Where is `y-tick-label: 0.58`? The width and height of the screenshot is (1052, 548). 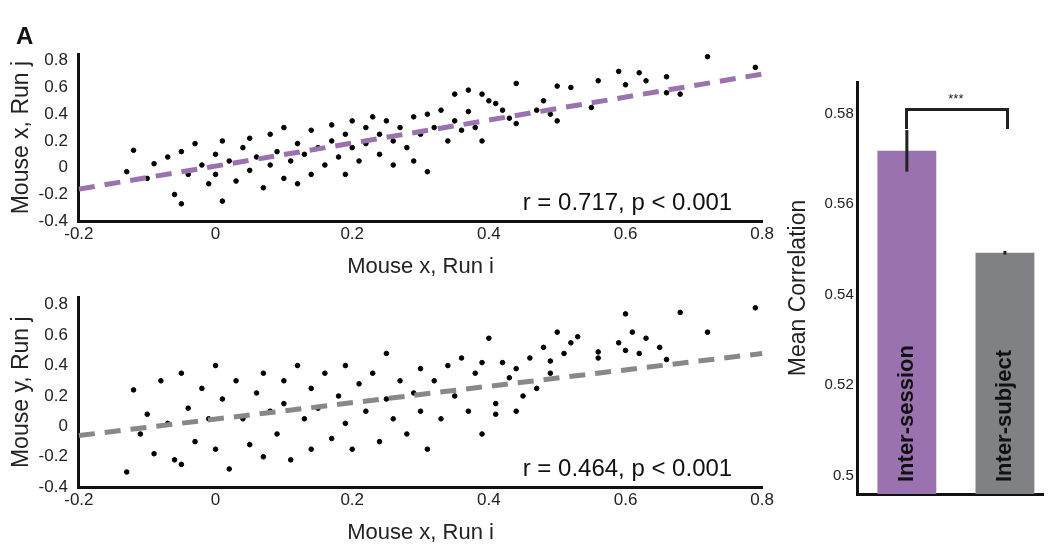 y-tick-label: 0.58 is located at coordinates (839, 112).